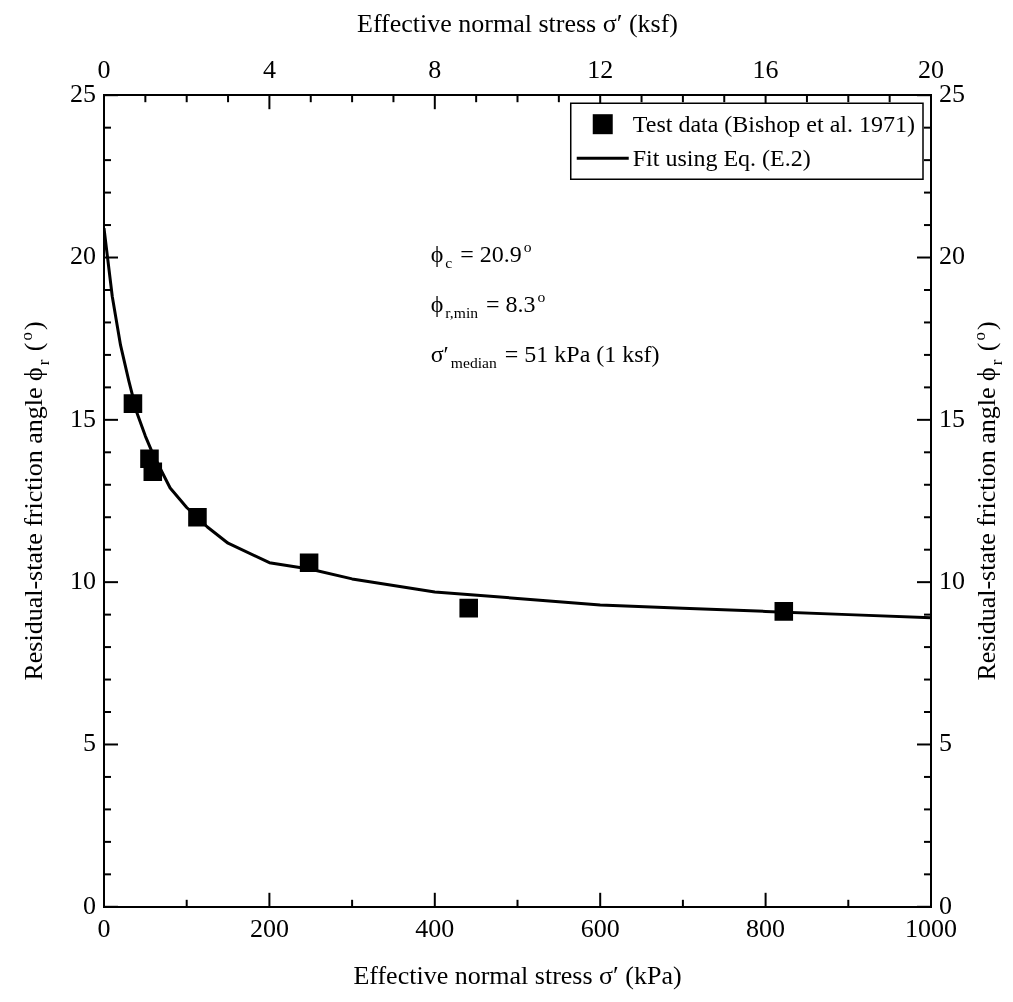 This screenshot has height=1002, width=1013. Describe the element at coordinates (987, 501) in the screenshot. I see `y2-axis-title: Residual-state friction angle ϕr (o)` at that location.